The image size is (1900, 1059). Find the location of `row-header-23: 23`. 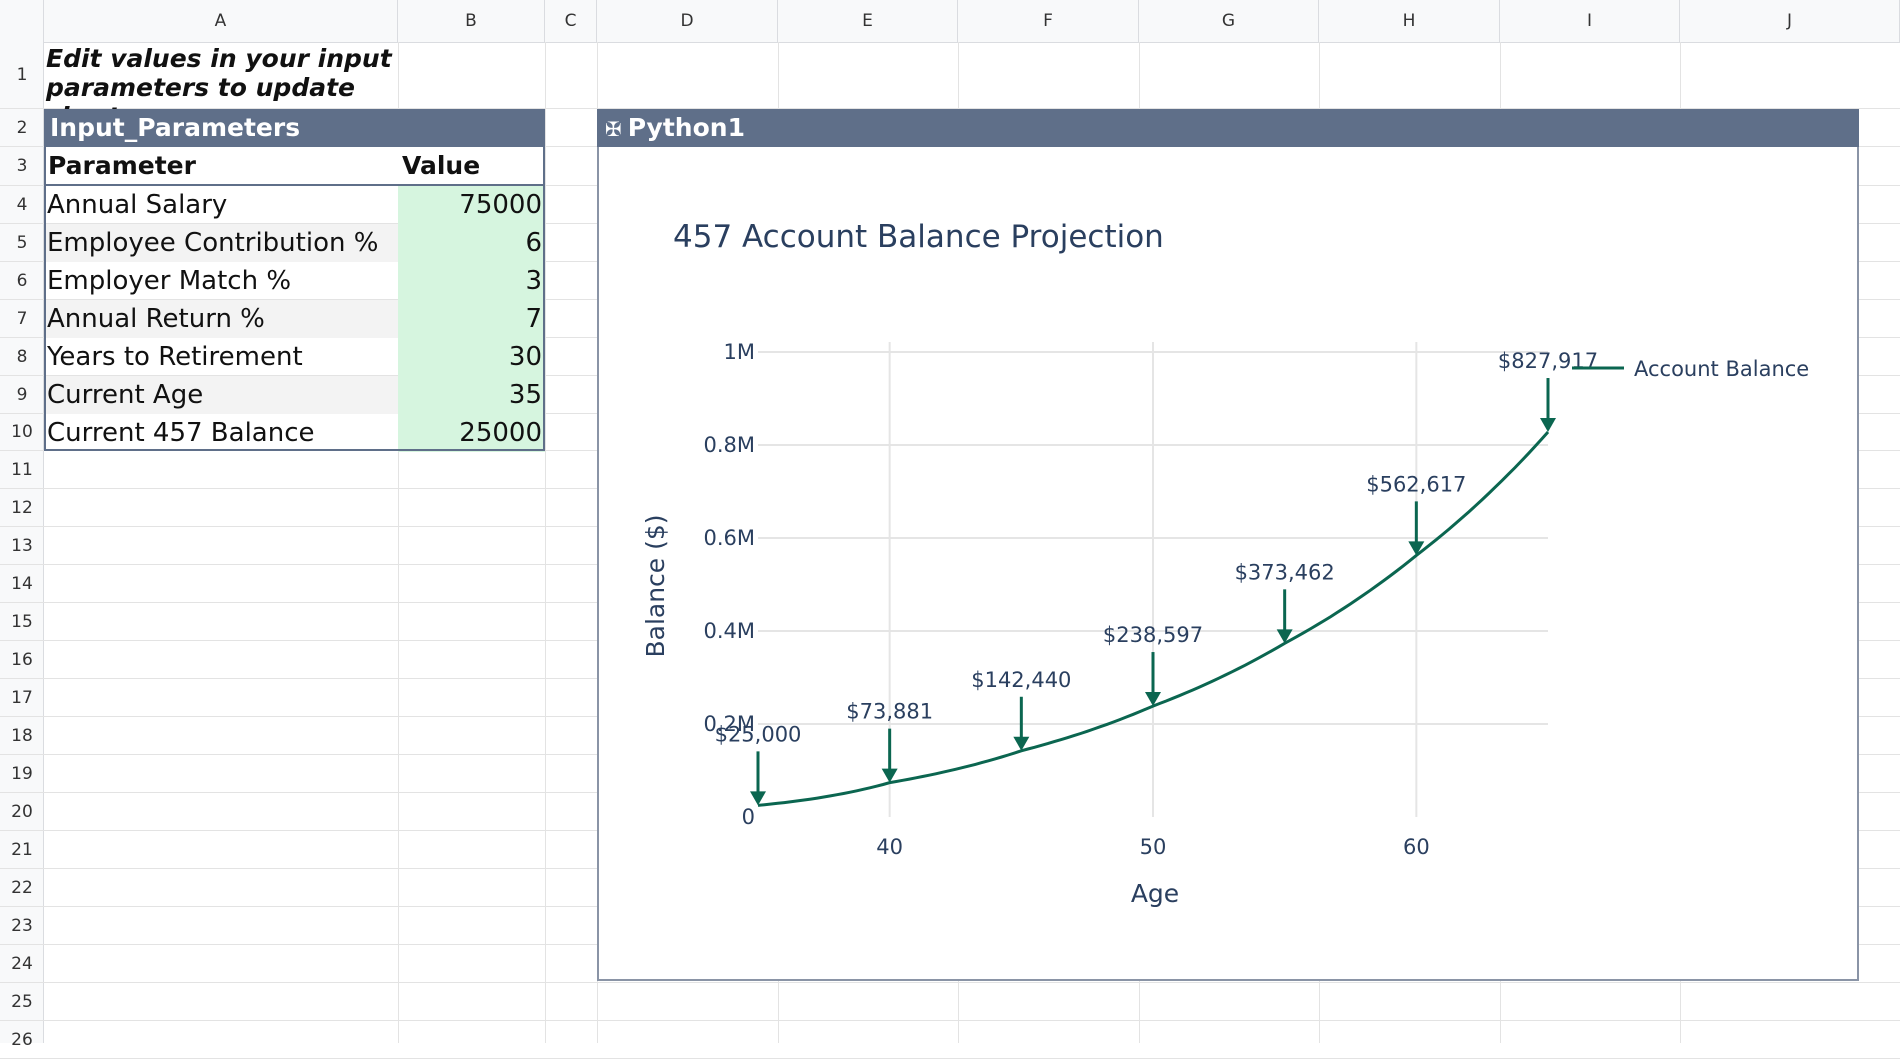

row-header-23: 23 is located at coordinates (22, 926).